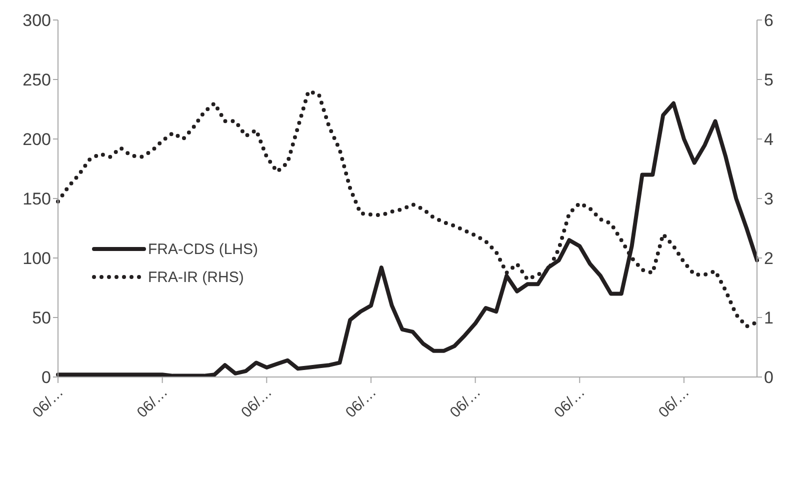  I want to click on y-tick-label: 50, so click(41, 318).